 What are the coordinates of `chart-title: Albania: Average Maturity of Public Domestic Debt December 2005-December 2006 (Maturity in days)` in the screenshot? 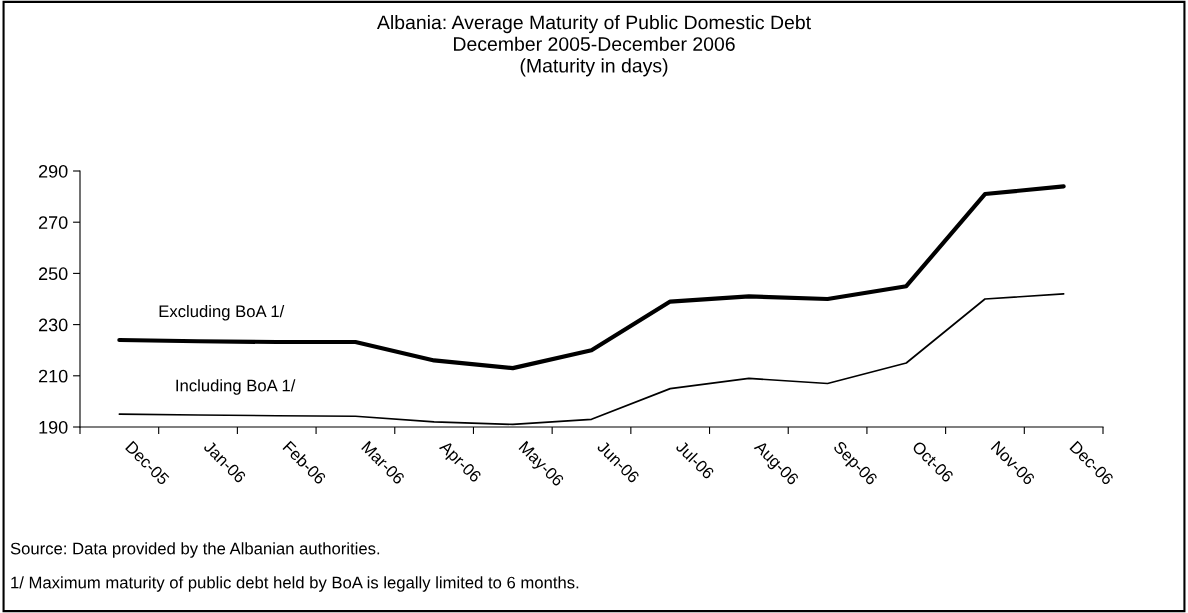 It's located at (593, 46).